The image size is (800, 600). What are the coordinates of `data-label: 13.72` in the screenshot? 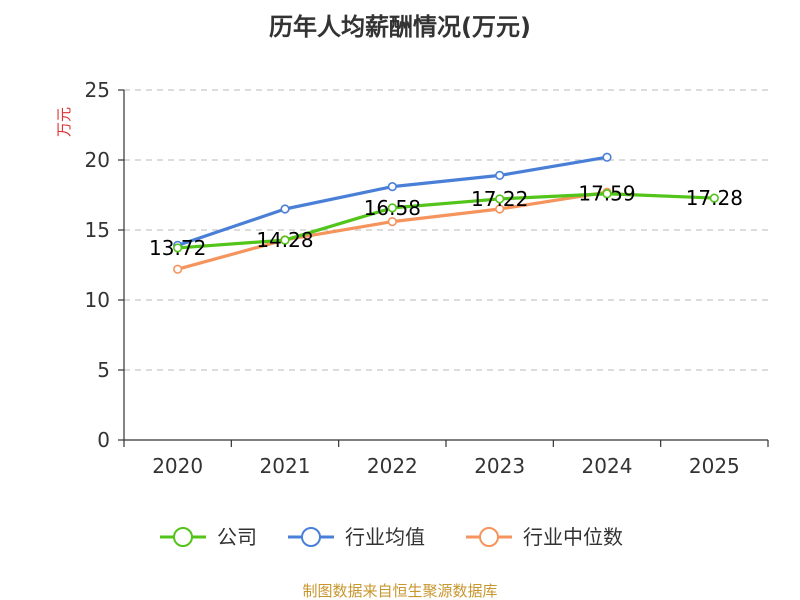 It's located at (177, 248).